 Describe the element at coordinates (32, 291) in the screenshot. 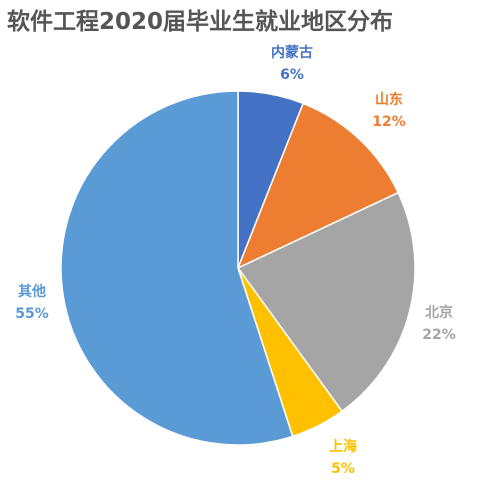

I see `slice-category-label-4: 其他` at that location.